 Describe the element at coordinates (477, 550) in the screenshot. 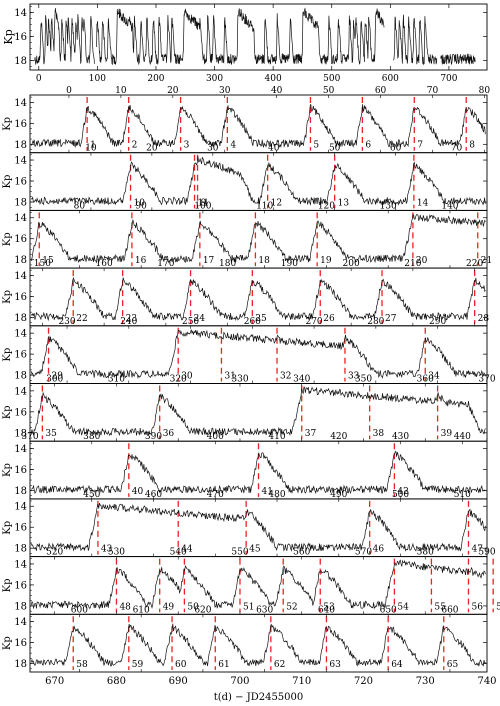

I see `outburst-label: 47` at that location.